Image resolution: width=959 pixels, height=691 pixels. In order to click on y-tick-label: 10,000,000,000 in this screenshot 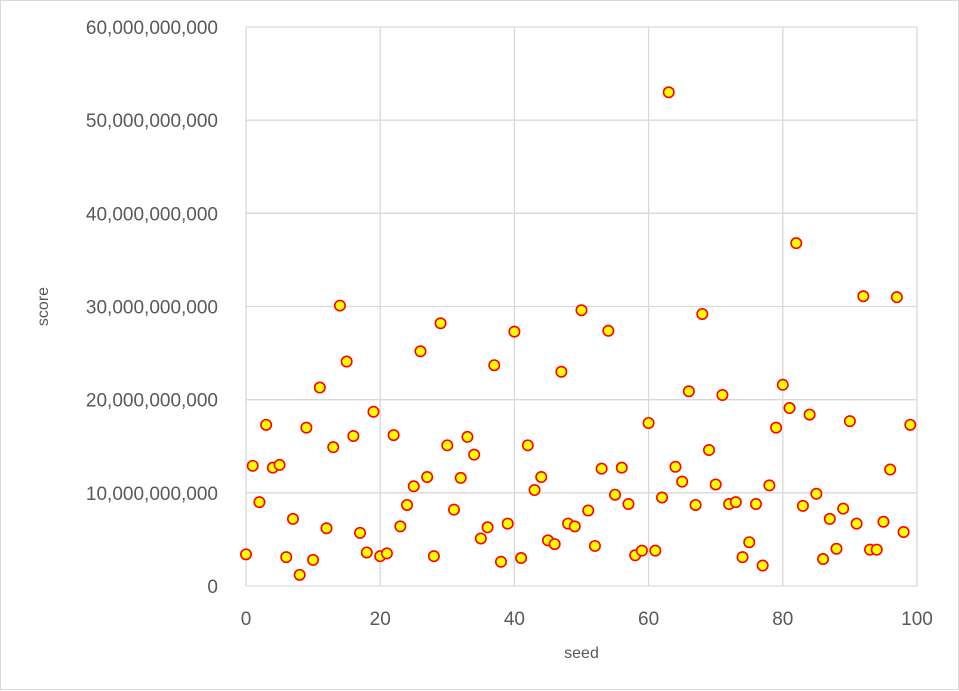, I will do `click(152, 494)`.